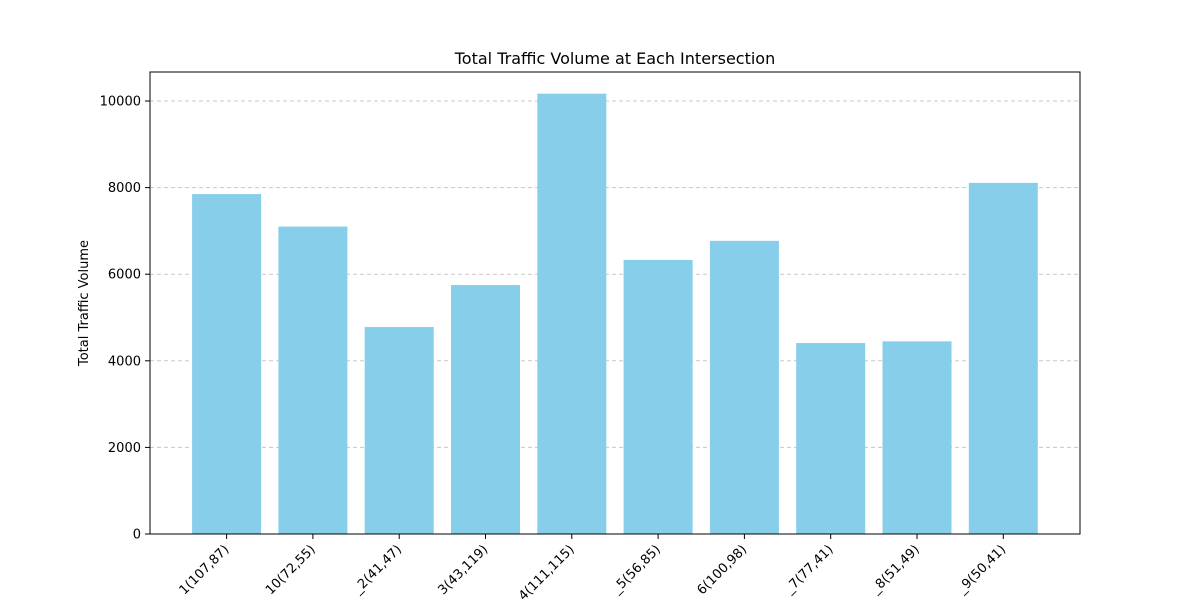  I want to click on y-tick-label: 6000, so click(124, 275).